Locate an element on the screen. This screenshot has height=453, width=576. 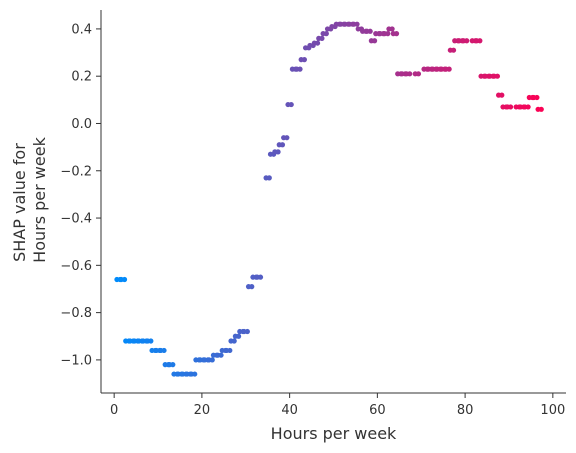
y-axis-label-line-1: SHAP value for is located at coordinates (19, 202).